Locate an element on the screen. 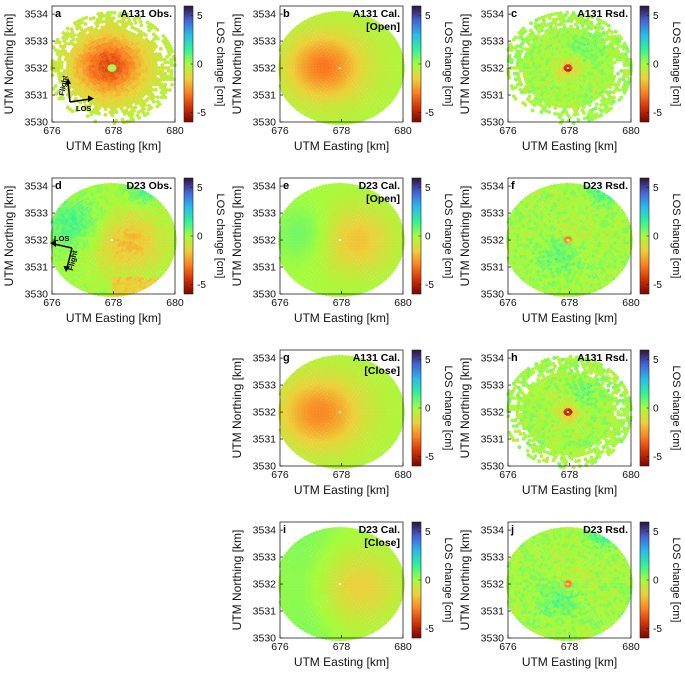 Image resolution: width=685 pixels, height=694 pixels. y-tick-label: 3532 is located at coordinates (37, 69).